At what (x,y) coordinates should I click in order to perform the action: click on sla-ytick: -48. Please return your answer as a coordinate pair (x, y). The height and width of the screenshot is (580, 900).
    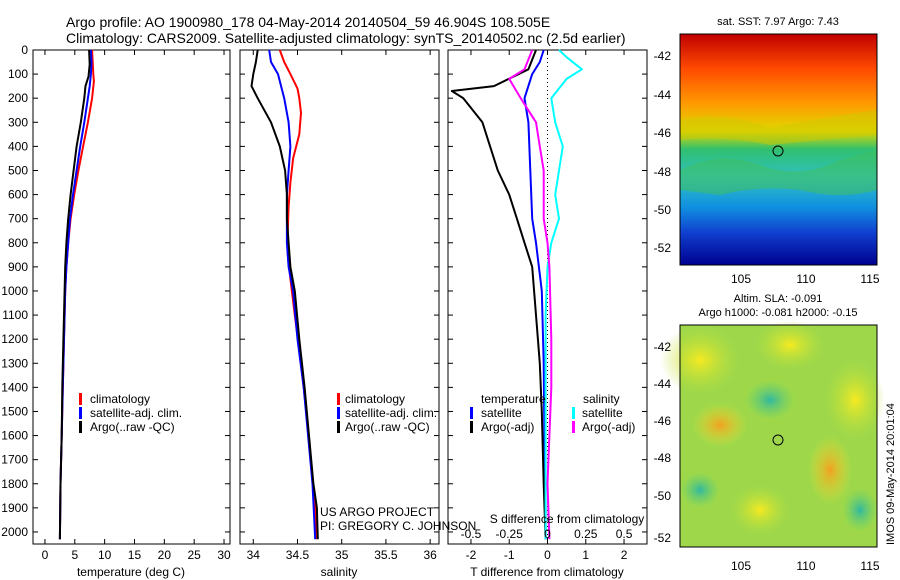
    Looking at the image, I should click on (663, 458).